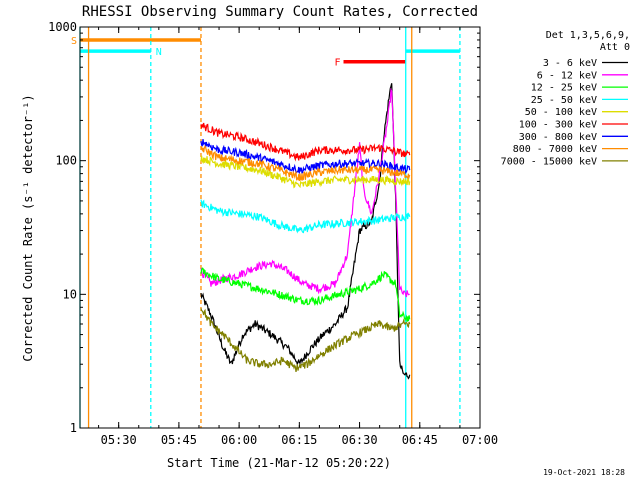  What do you see at coordinates (558, 137) in the screenshot?
I see `legend-label-6: 300 - 800 keV` at bounding box center [558, 137].